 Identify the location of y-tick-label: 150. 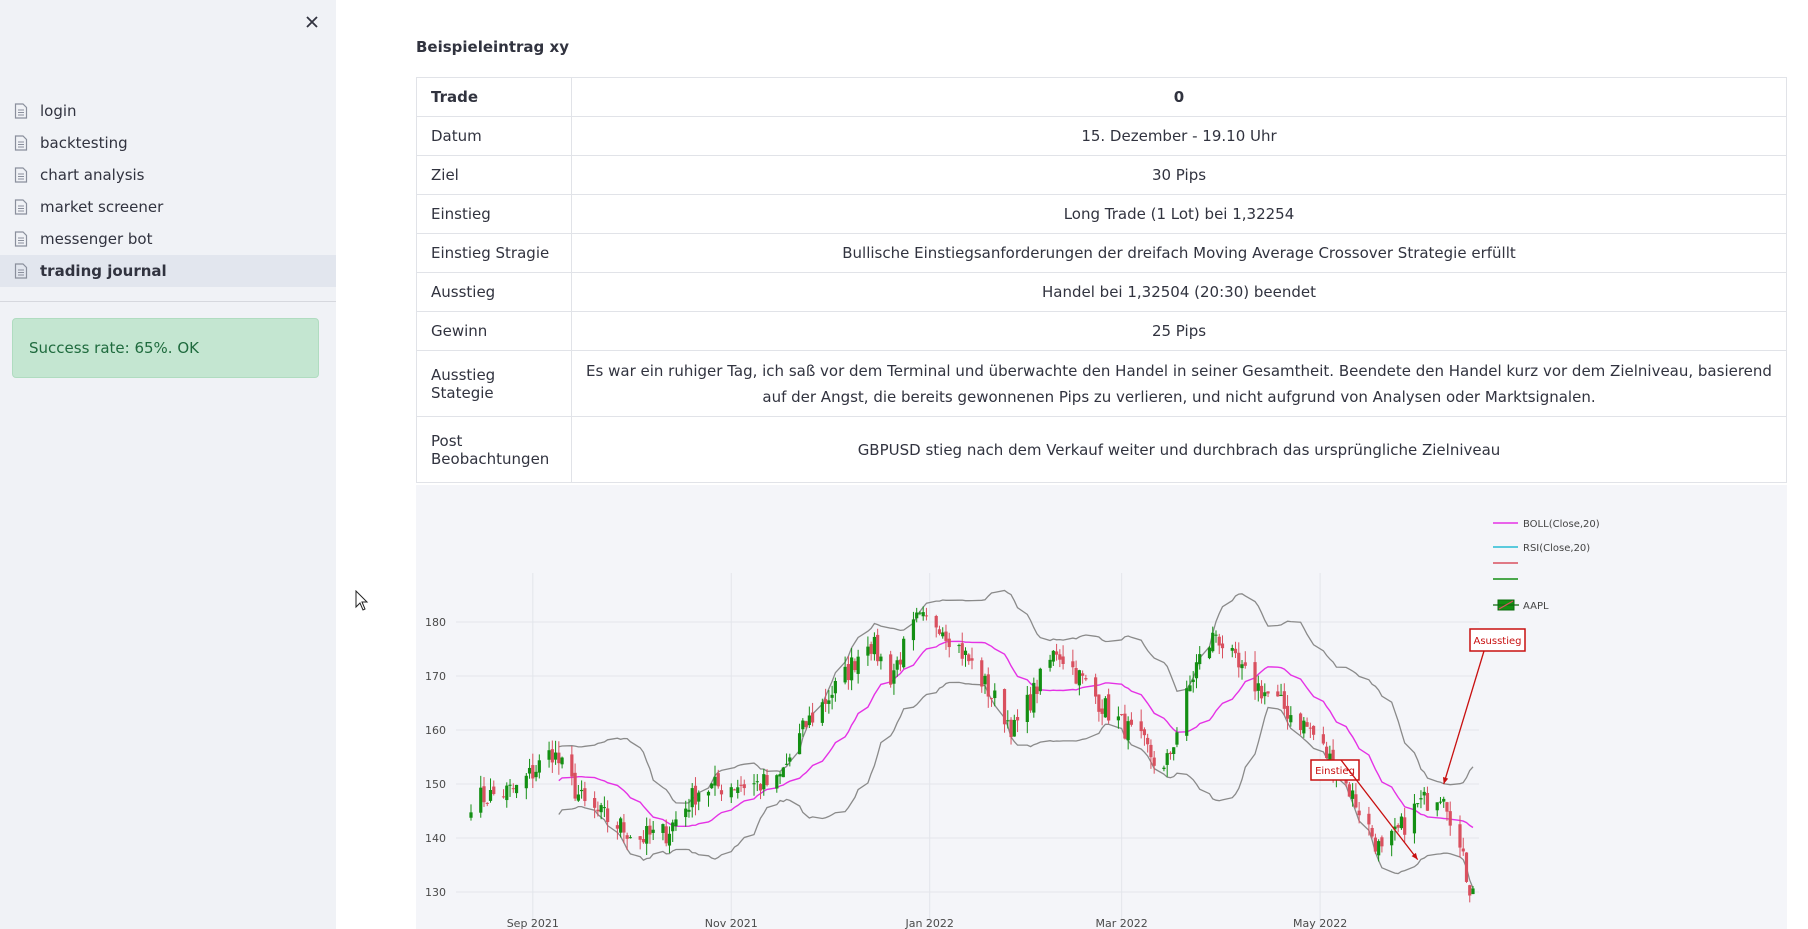
(435, 784).